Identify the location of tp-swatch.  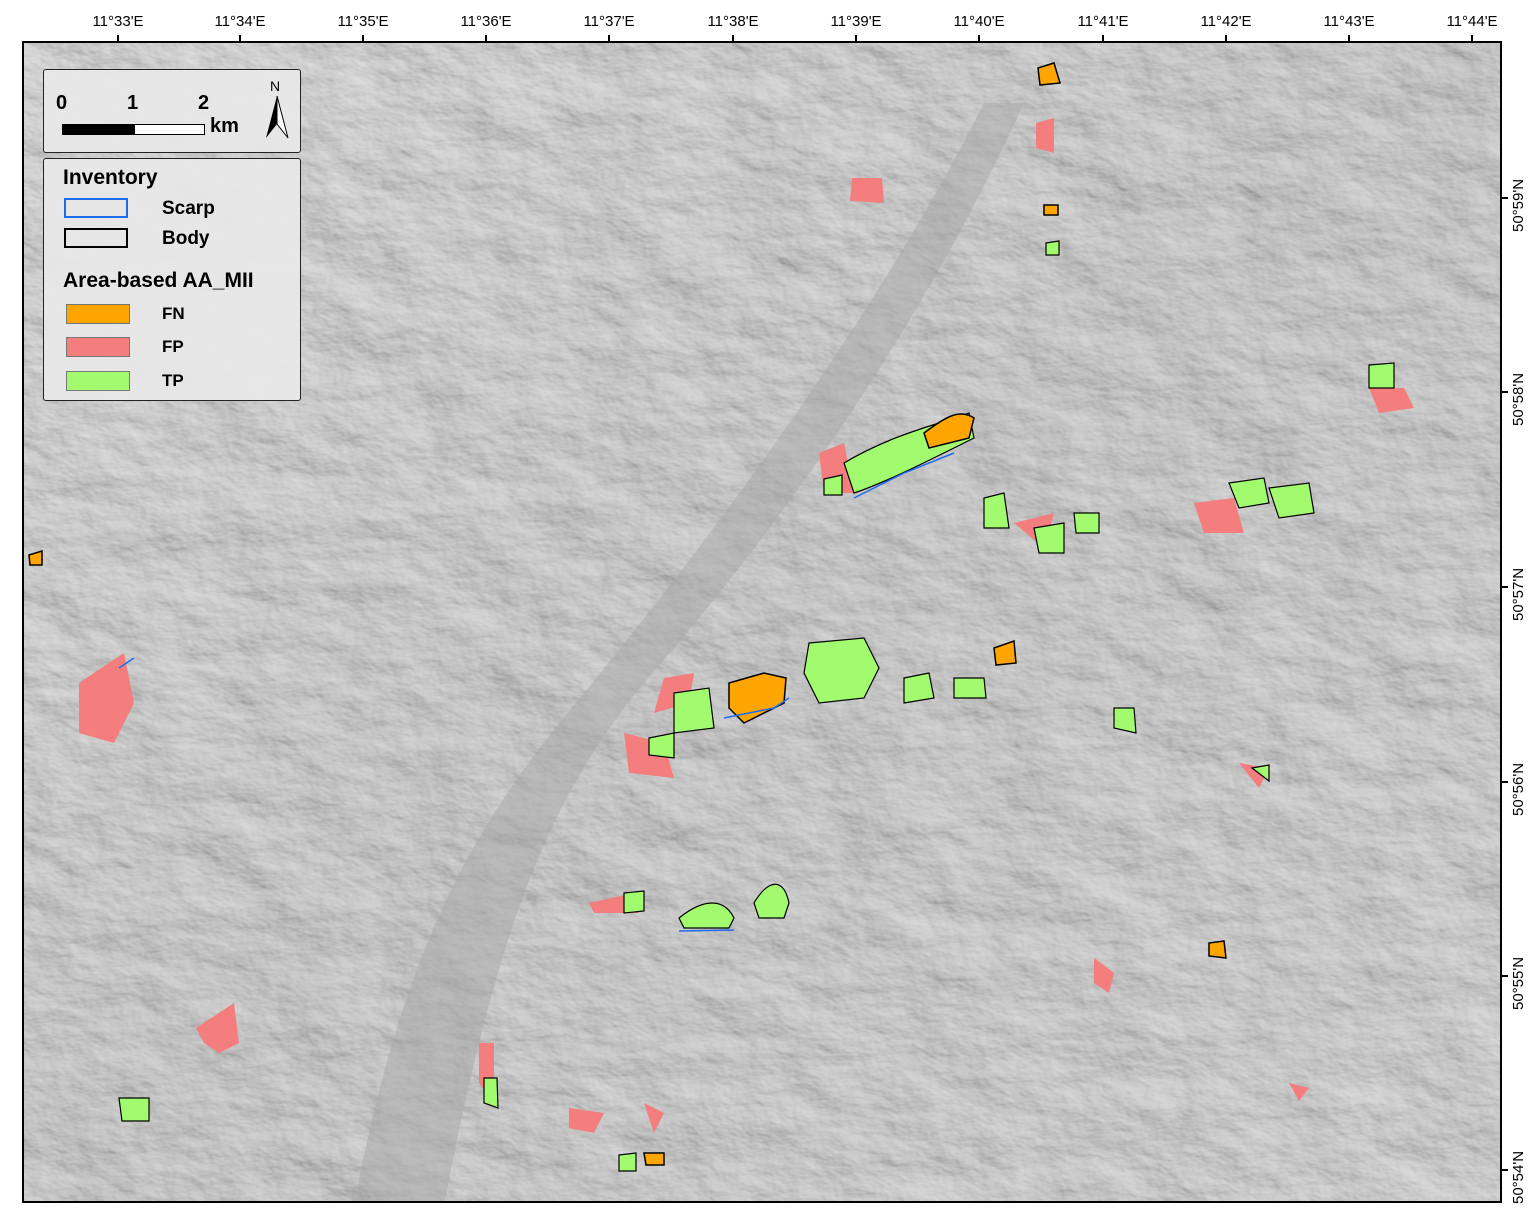
(98, 381).